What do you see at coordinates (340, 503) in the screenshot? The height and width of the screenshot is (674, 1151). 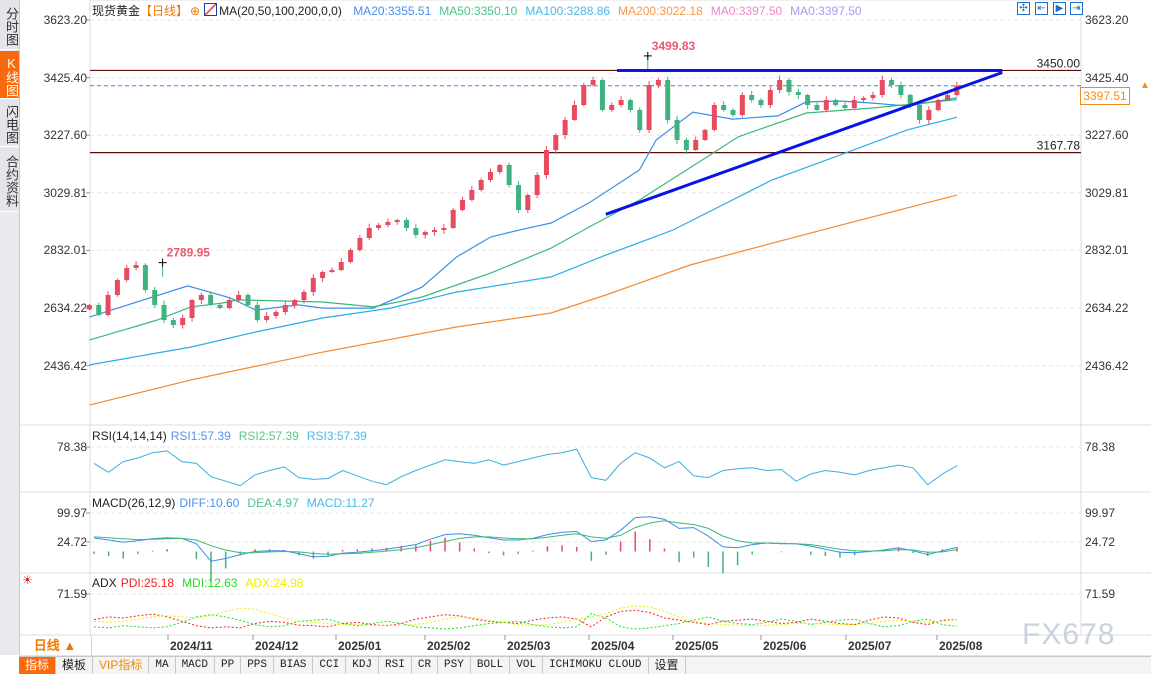 I see `macd-value: MACD:11.27` at bounding box center [340, 503].